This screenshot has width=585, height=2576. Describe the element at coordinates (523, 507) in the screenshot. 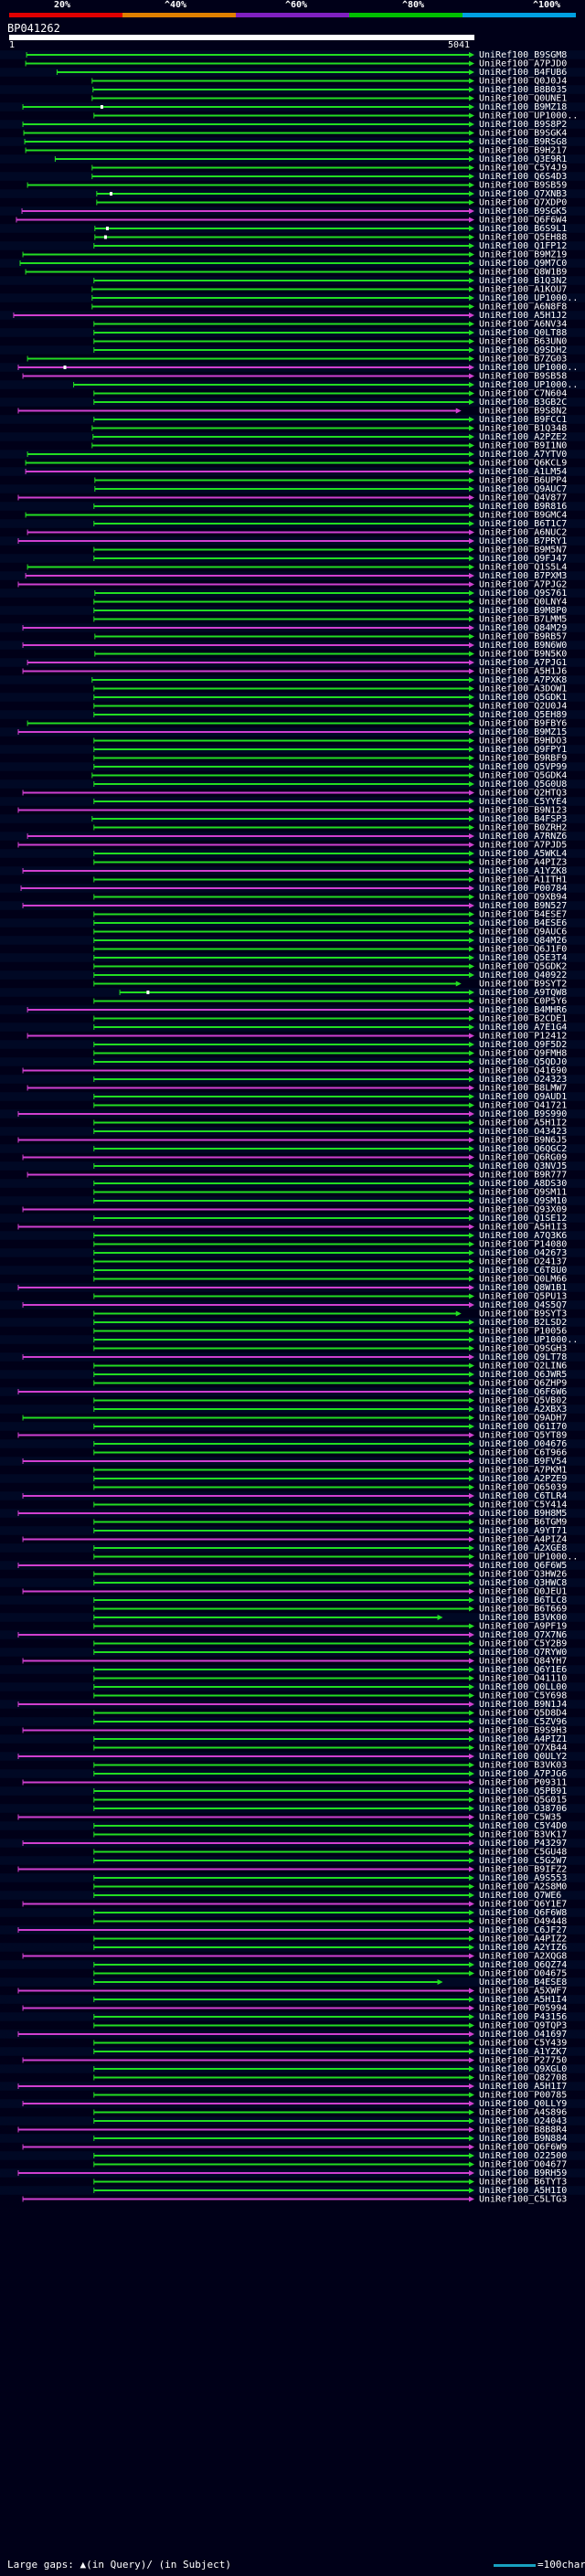

I see `hit-label: UniRef100_B9R816` at that location.